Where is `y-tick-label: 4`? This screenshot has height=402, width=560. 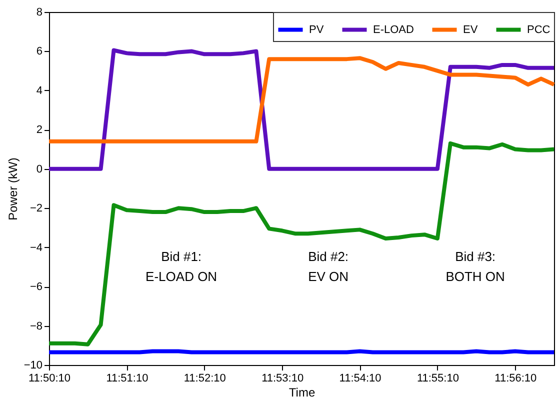 y-tick-label: 4 is located at coordinates (39, 90).